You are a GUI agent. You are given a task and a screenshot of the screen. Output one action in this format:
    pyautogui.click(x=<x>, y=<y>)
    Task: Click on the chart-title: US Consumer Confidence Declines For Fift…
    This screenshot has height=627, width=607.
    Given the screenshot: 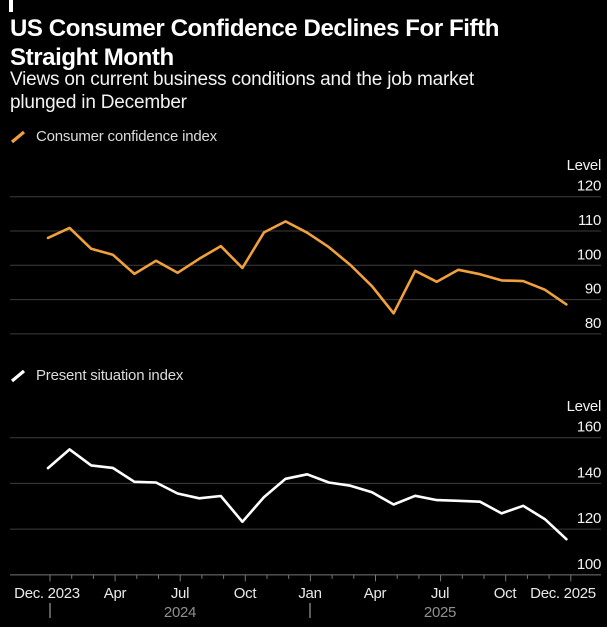 What is the action you would take?
    pyautogui.click(x=290, y=43)
    